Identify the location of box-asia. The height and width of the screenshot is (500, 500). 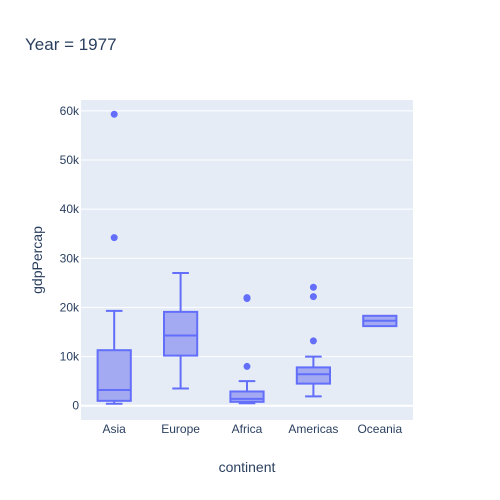
(114, 257).